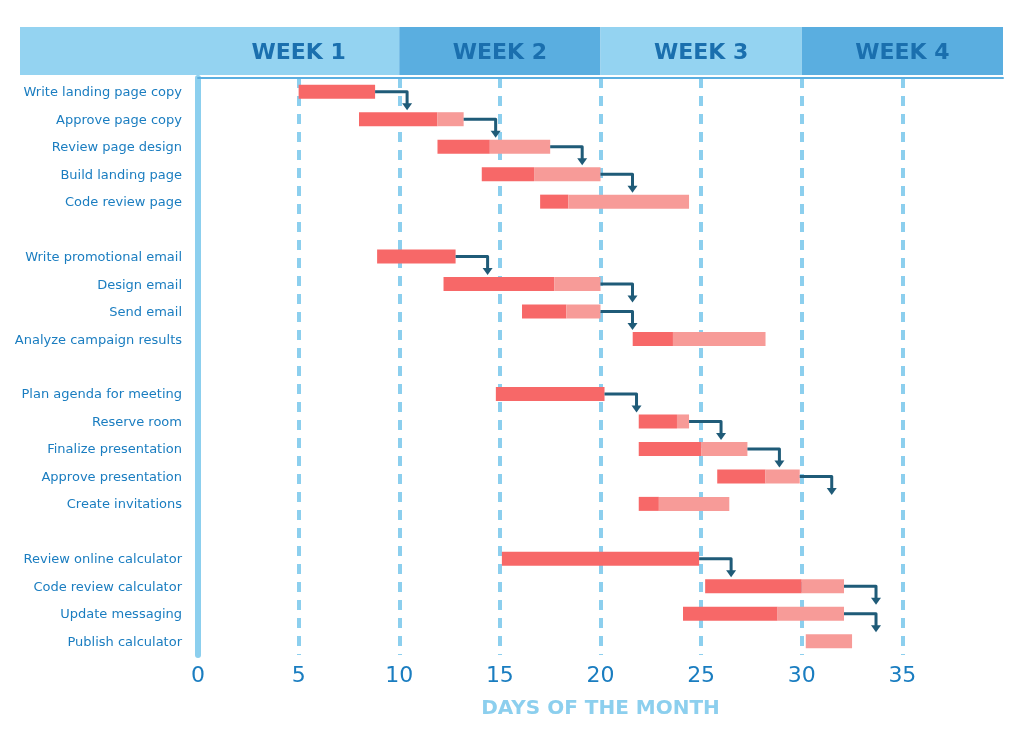 The width and height of the screenshot is (1024, 739). I want to click on text: WEEK 3, so click(701, 51).